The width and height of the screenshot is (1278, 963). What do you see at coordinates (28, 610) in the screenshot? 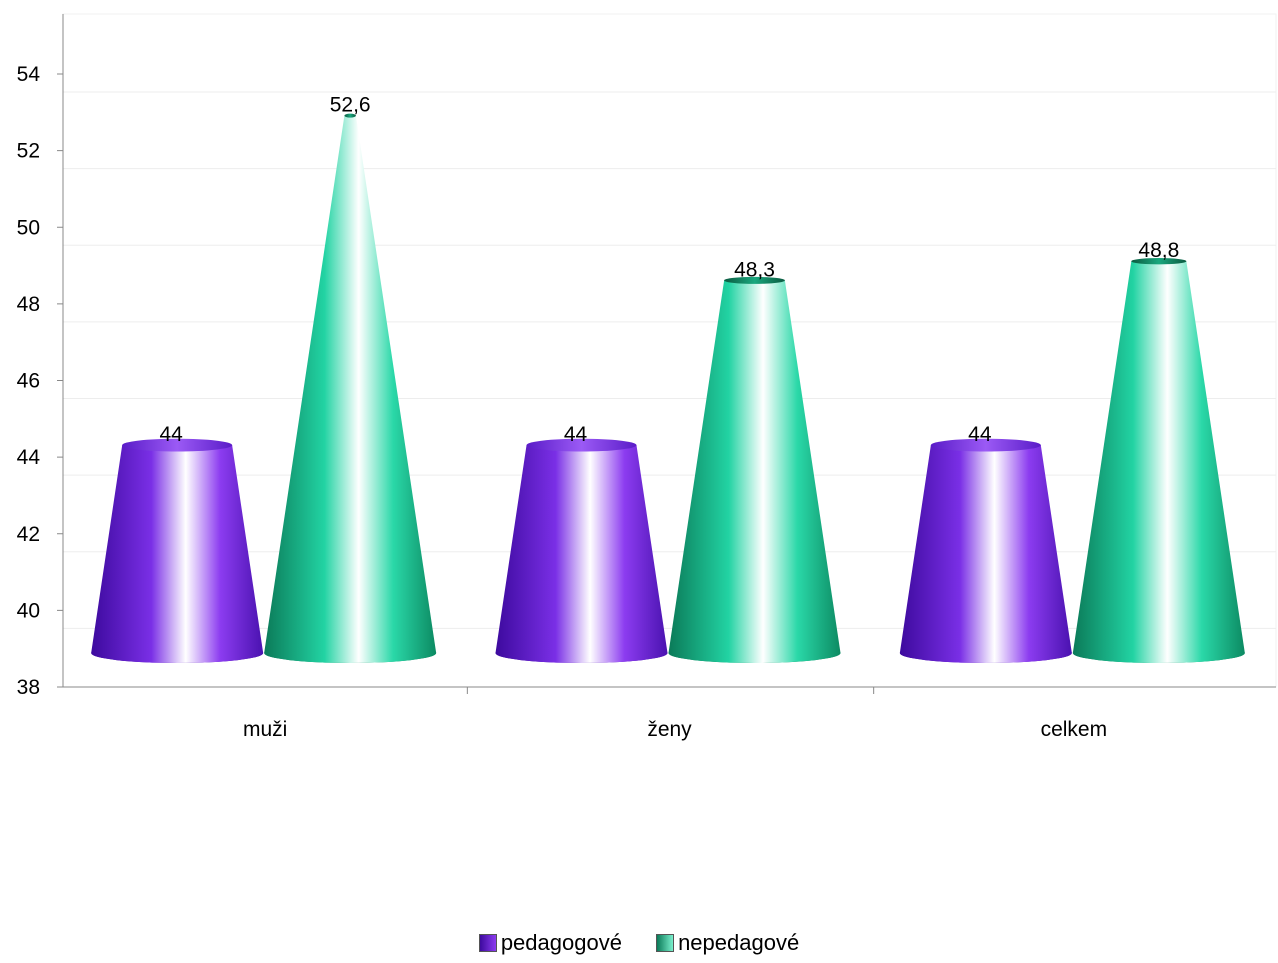
I see `y-tick-label: 40` at bounding box center [28, 610].